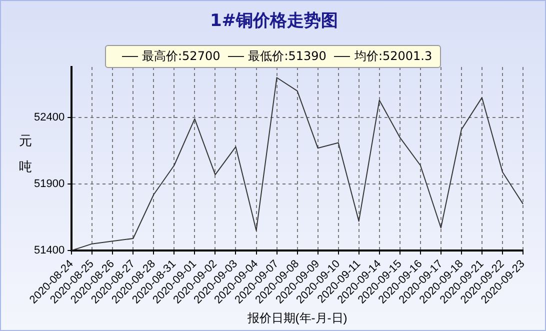  I want to click on x-axis-title: 报价日期(年-月-日), so click(297, 318).